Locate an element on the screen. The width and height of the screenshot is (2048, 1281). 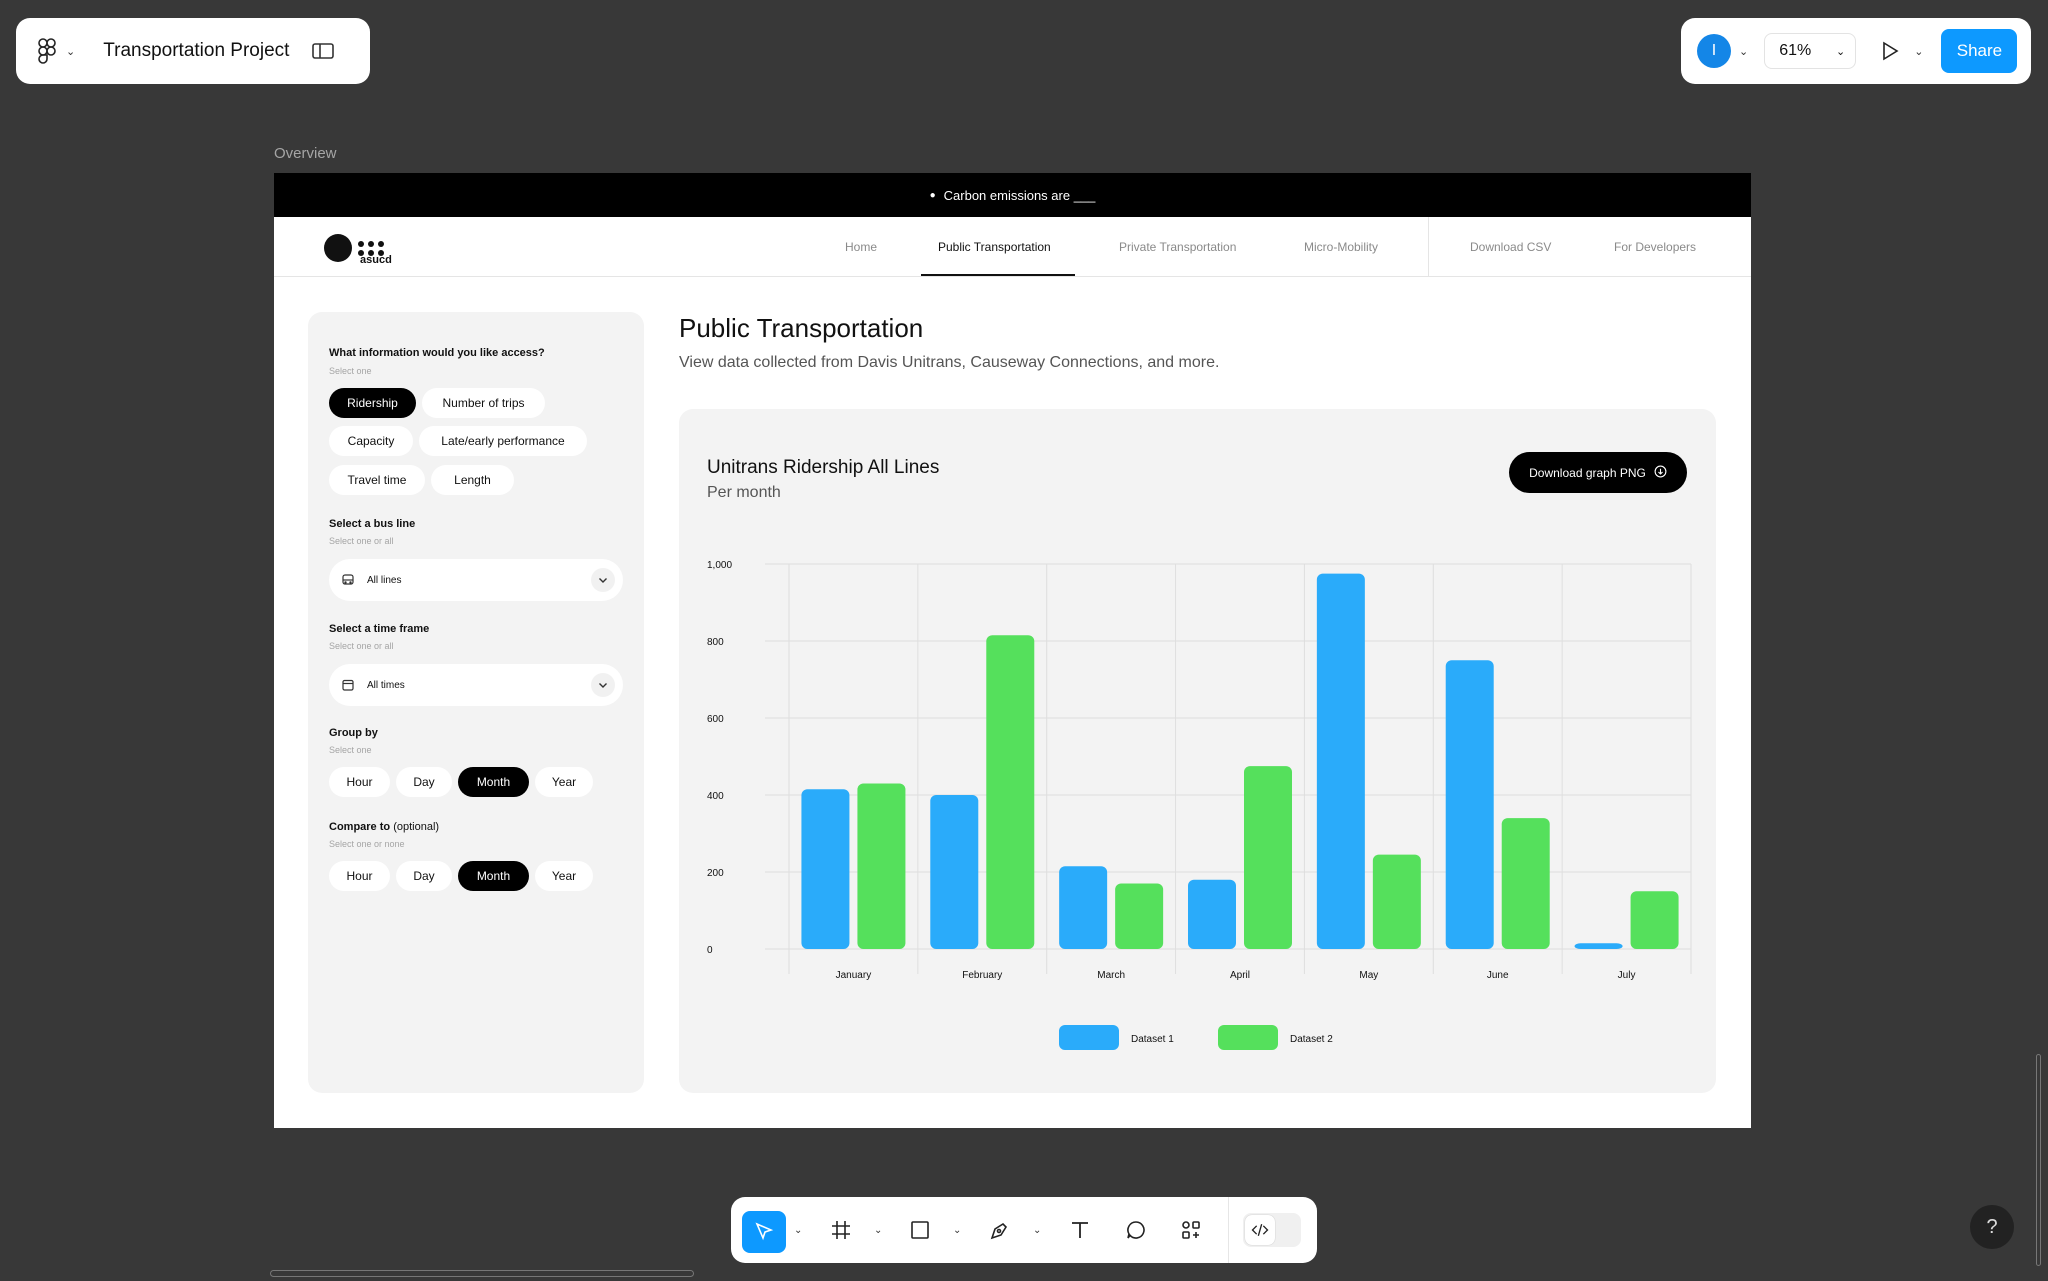
compare-label: Compare to is located at coordinates (360, 827).